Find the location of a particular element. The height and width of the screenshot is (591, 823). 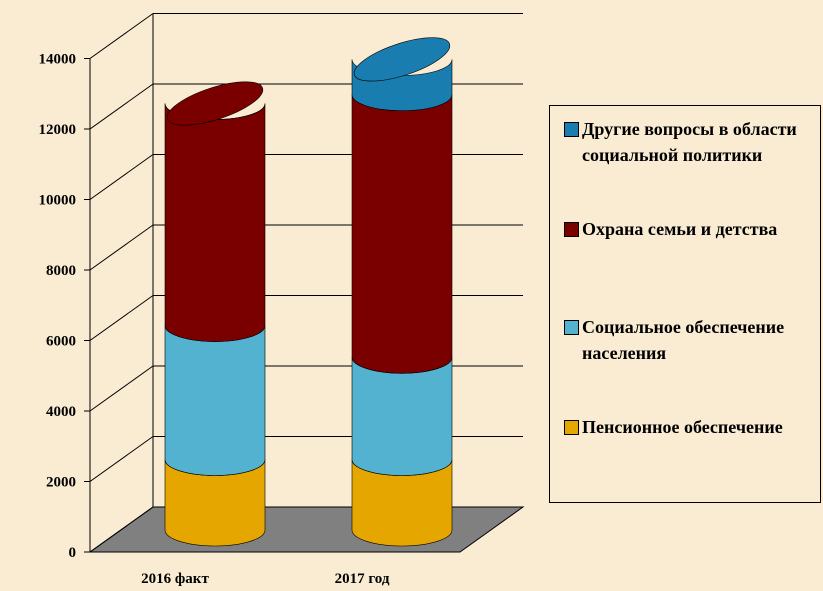

legend-item: Пенсионное обеспечение is located at coordinates (689, 427).